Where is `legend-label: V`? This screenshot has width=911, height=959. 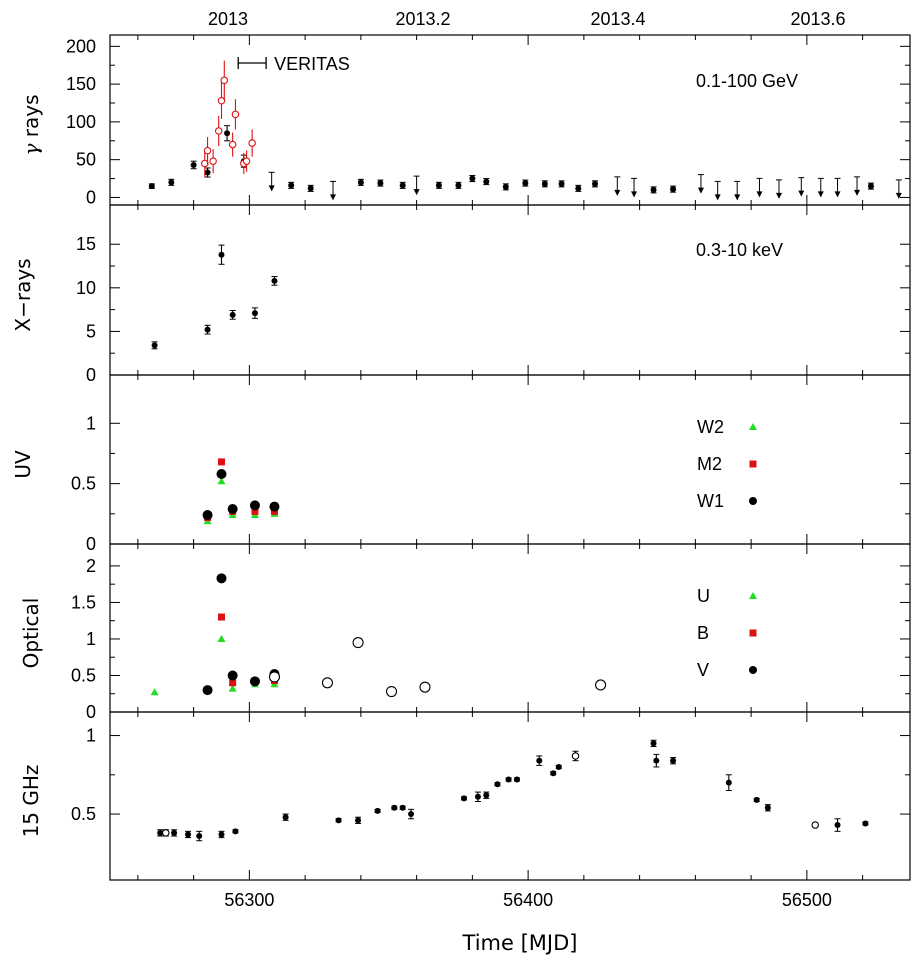
legend-label: V is located at coordinates (703, 670).